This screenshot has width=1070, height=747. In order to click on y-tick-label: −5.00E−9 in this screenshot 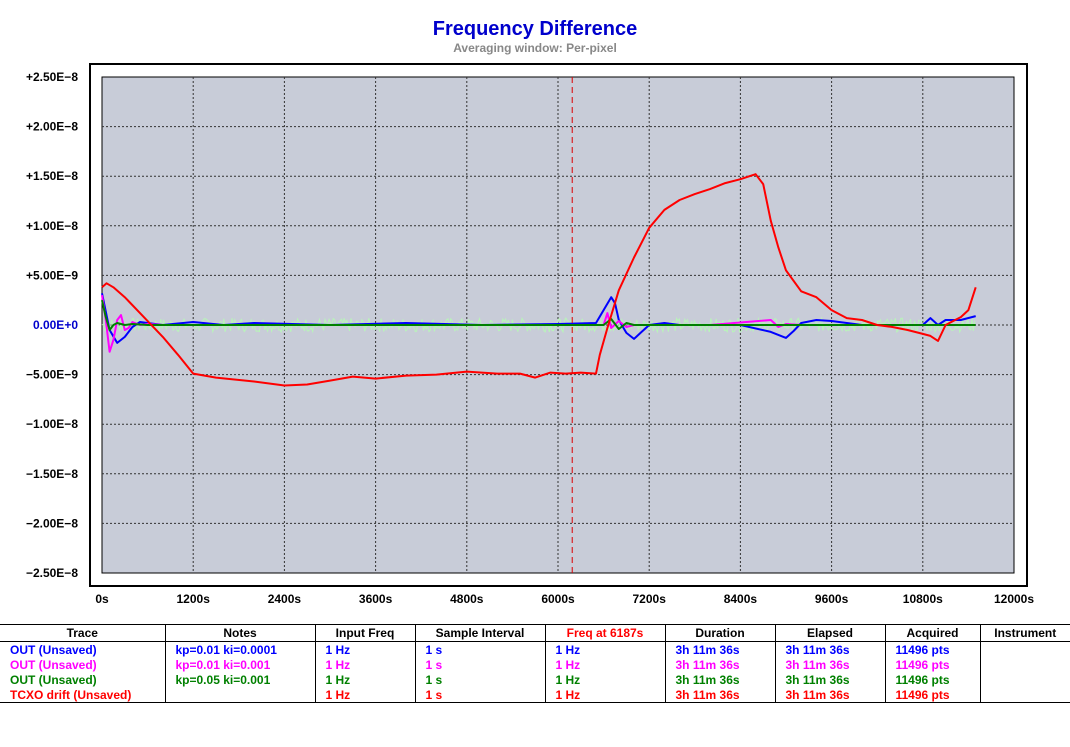, I will do `click(52, 375)`.